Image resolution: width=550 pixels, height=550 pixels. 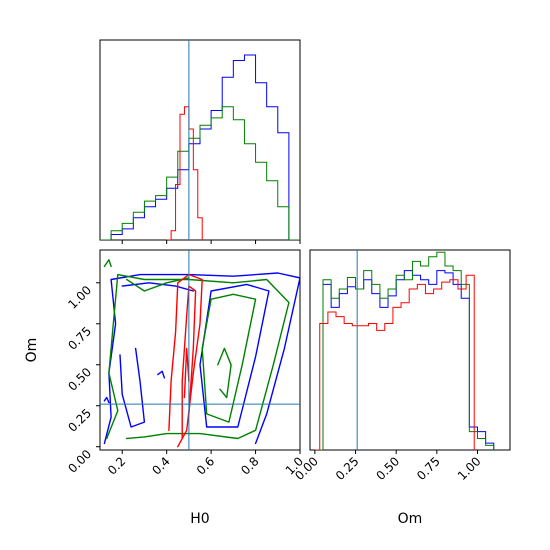 I want to click on om-y-tick-label-1: 0.25, so click(x=79, y=420).